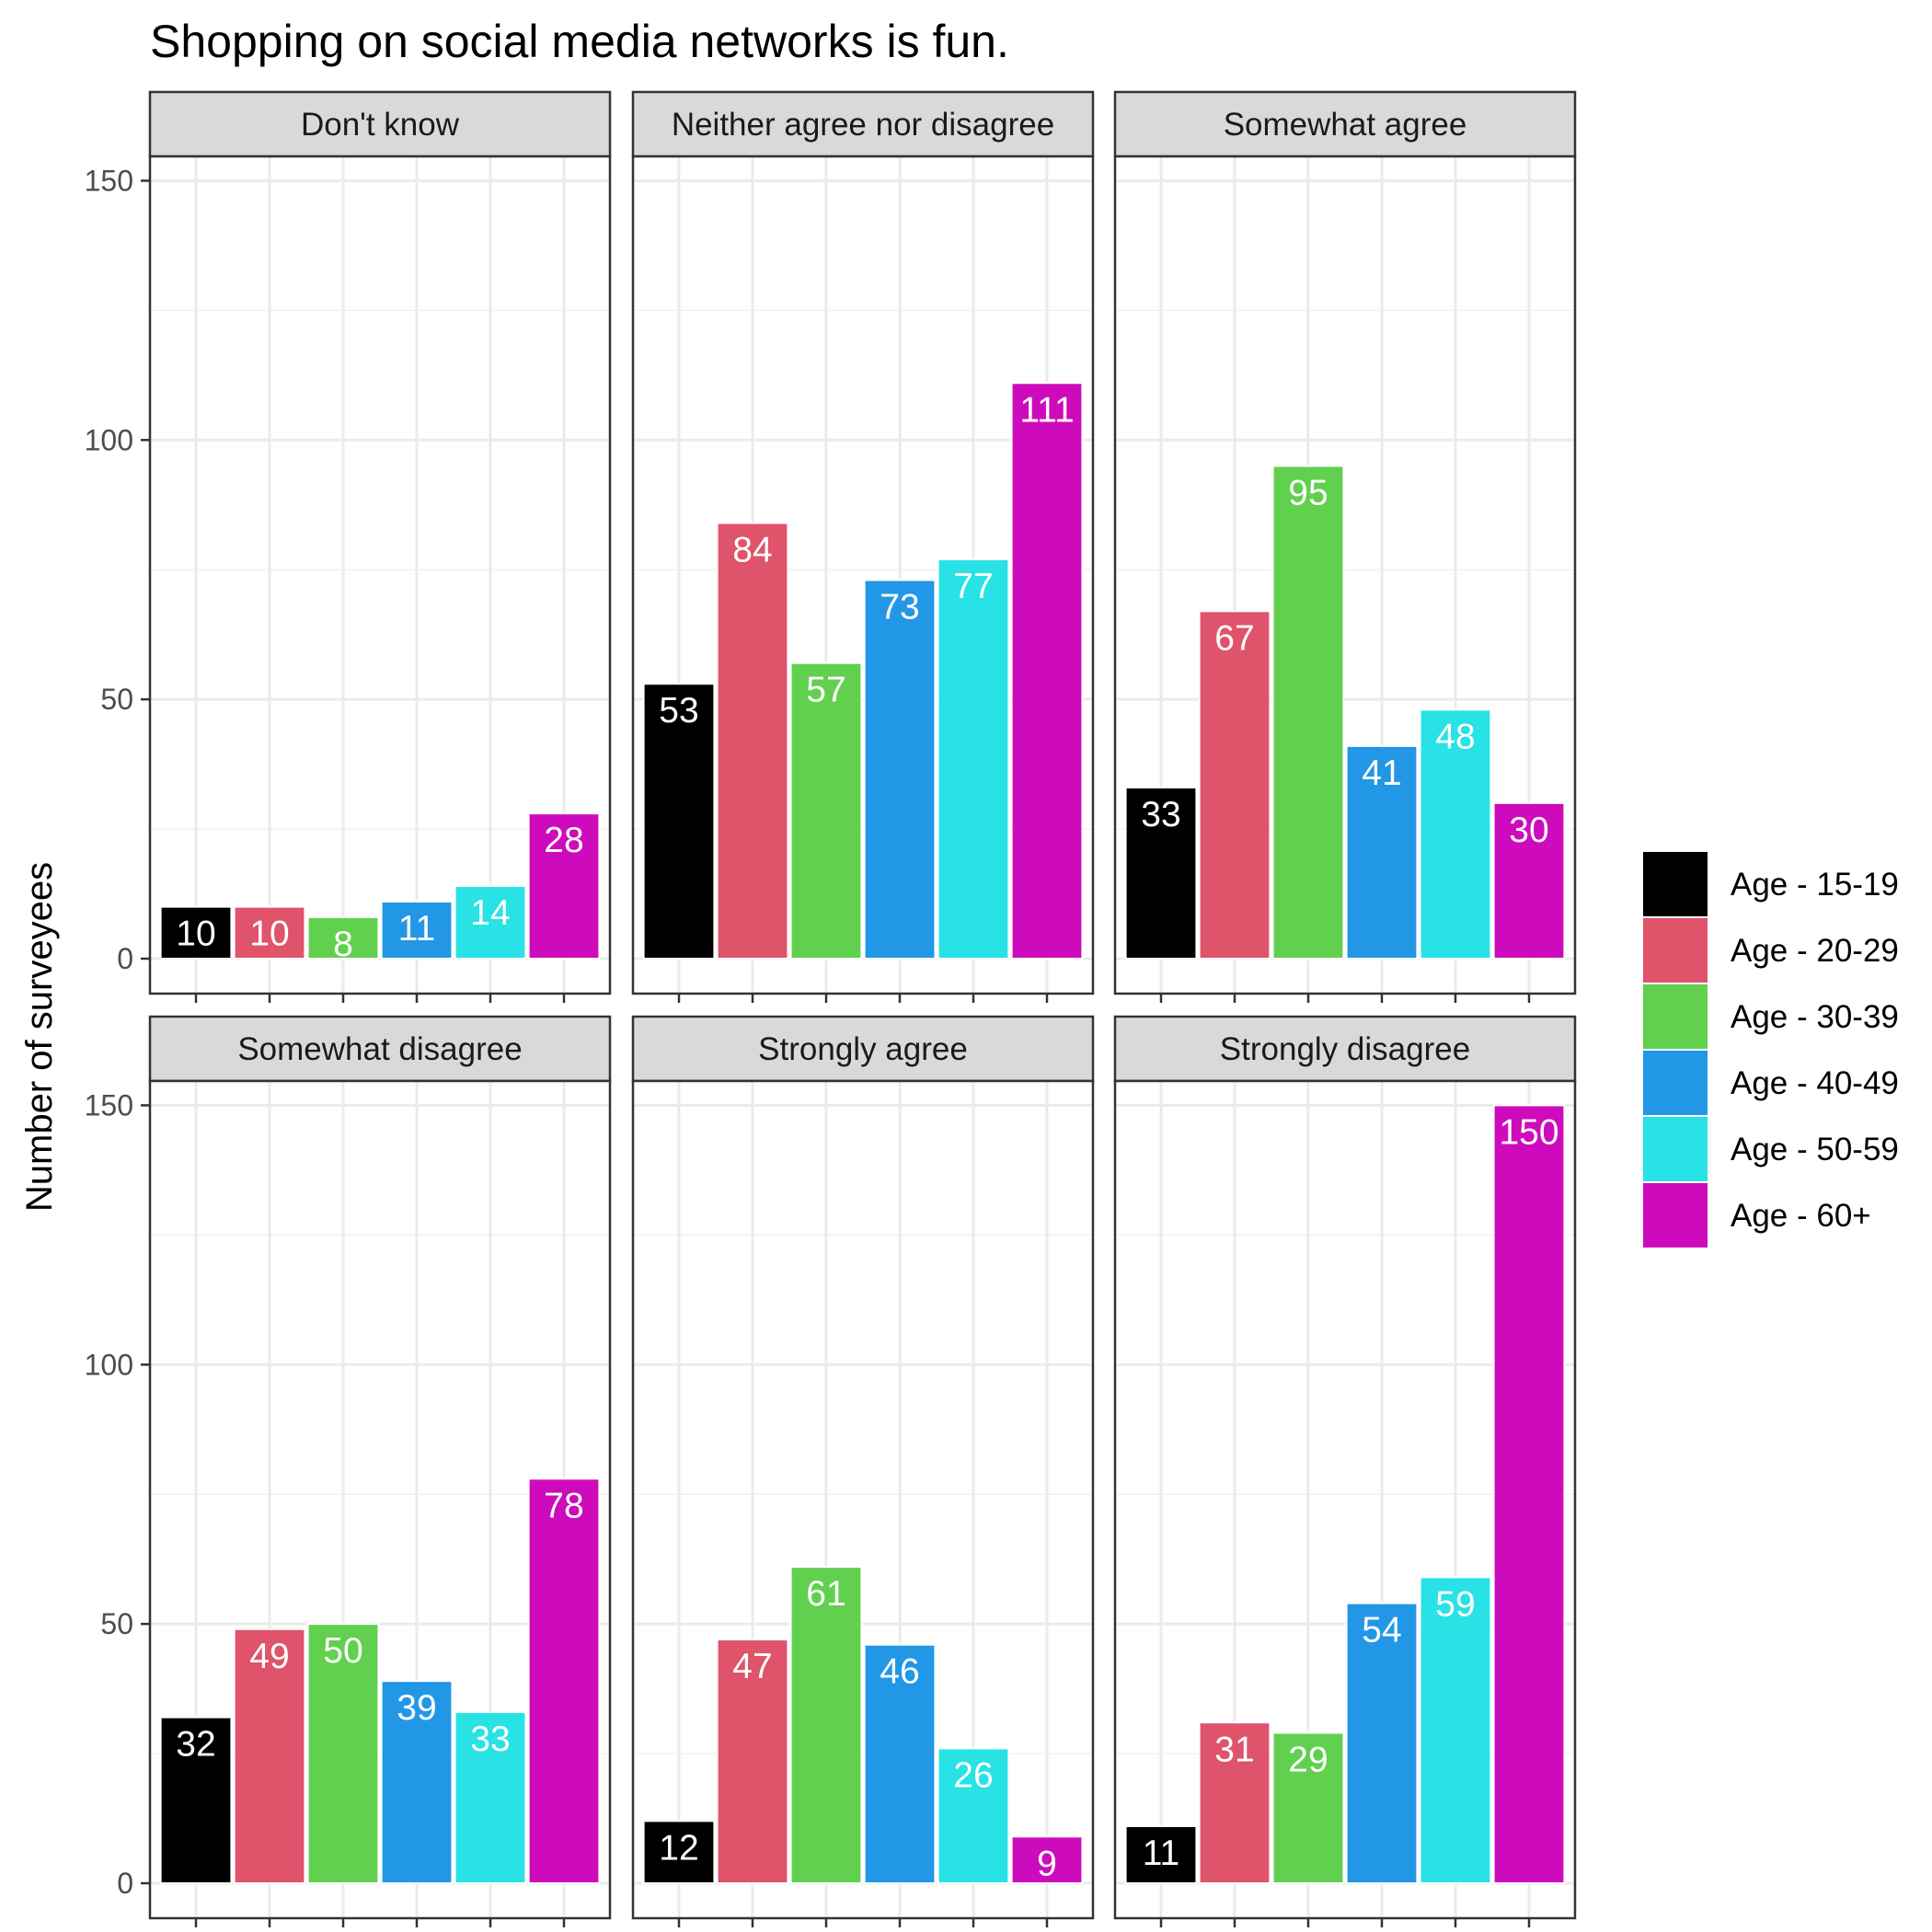  I want to click on y-tick-label: 0, so click(125, 1883).